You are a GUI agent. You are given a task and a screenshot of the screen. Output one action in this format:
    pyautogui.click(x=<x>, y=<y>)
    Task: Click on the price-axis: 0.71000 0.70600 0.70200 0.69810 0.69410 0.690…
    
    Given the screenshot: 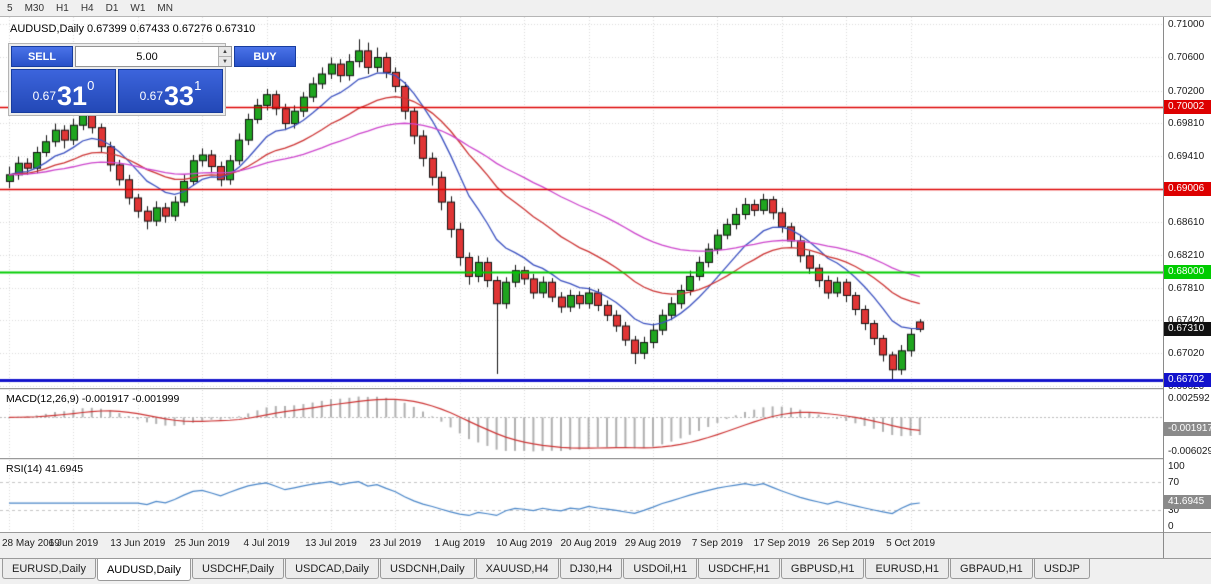 What is the action you would take?
    pyautogui.click(x=1187, y=287)
    